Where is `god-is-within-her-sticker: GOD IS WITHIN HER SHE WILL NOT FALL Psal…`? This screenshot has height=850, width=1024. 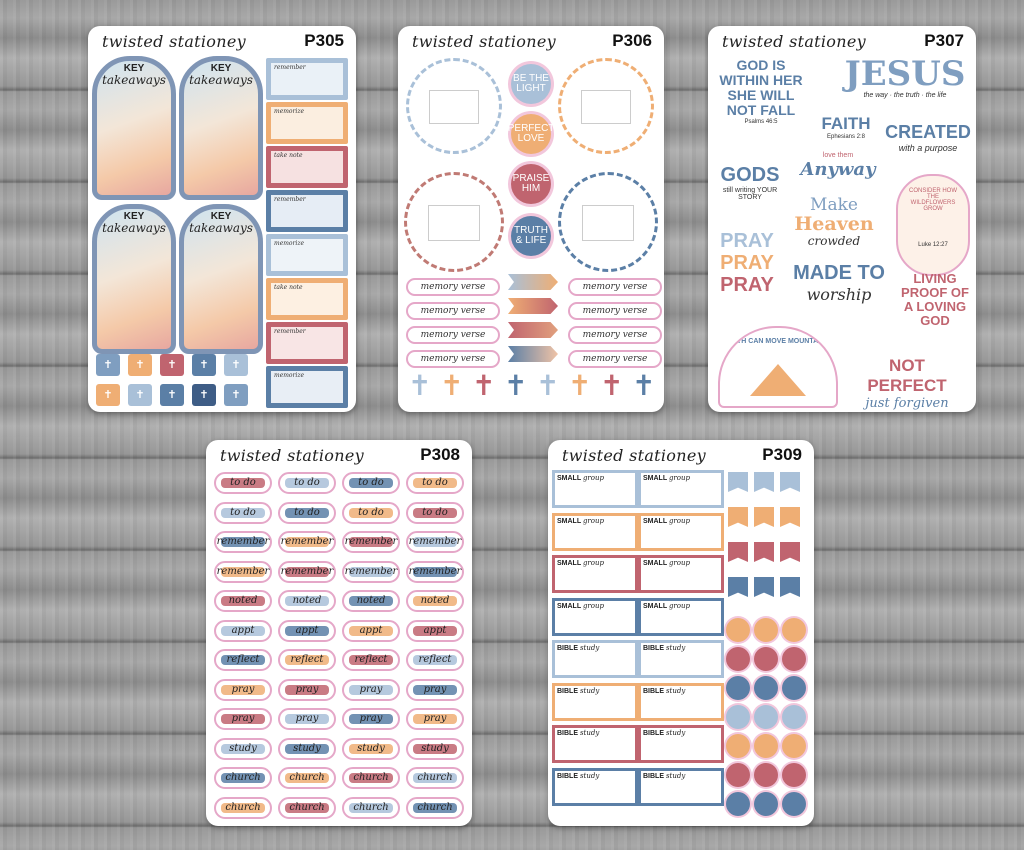
god-is-within-her-sticker: GOD IS WITHIN HER SHE WILL NOT FALL Psal… is located at coordinates (761, 91).